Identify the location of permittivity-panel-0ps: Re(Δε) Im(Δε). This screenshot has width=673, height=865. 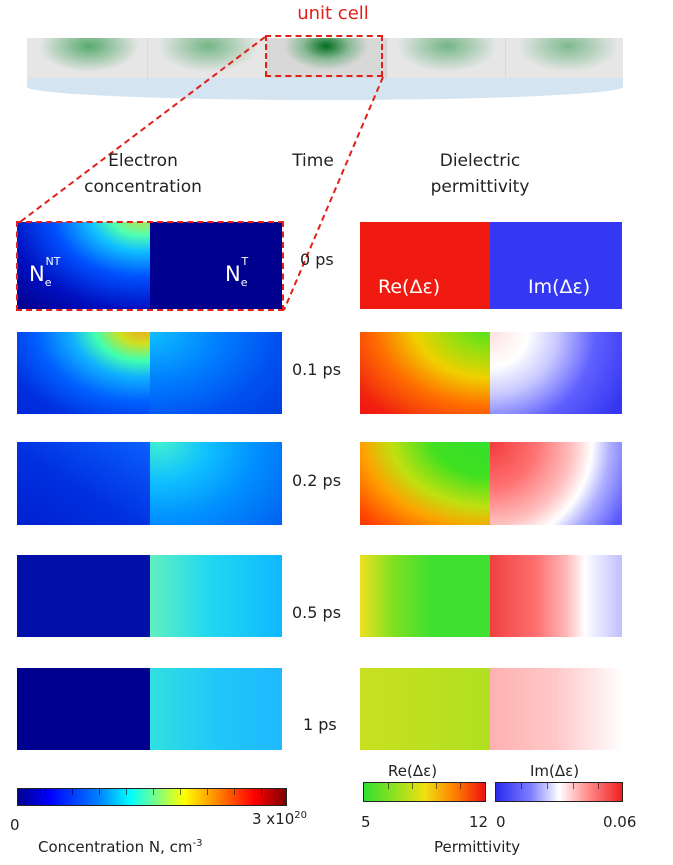
(491, 265).